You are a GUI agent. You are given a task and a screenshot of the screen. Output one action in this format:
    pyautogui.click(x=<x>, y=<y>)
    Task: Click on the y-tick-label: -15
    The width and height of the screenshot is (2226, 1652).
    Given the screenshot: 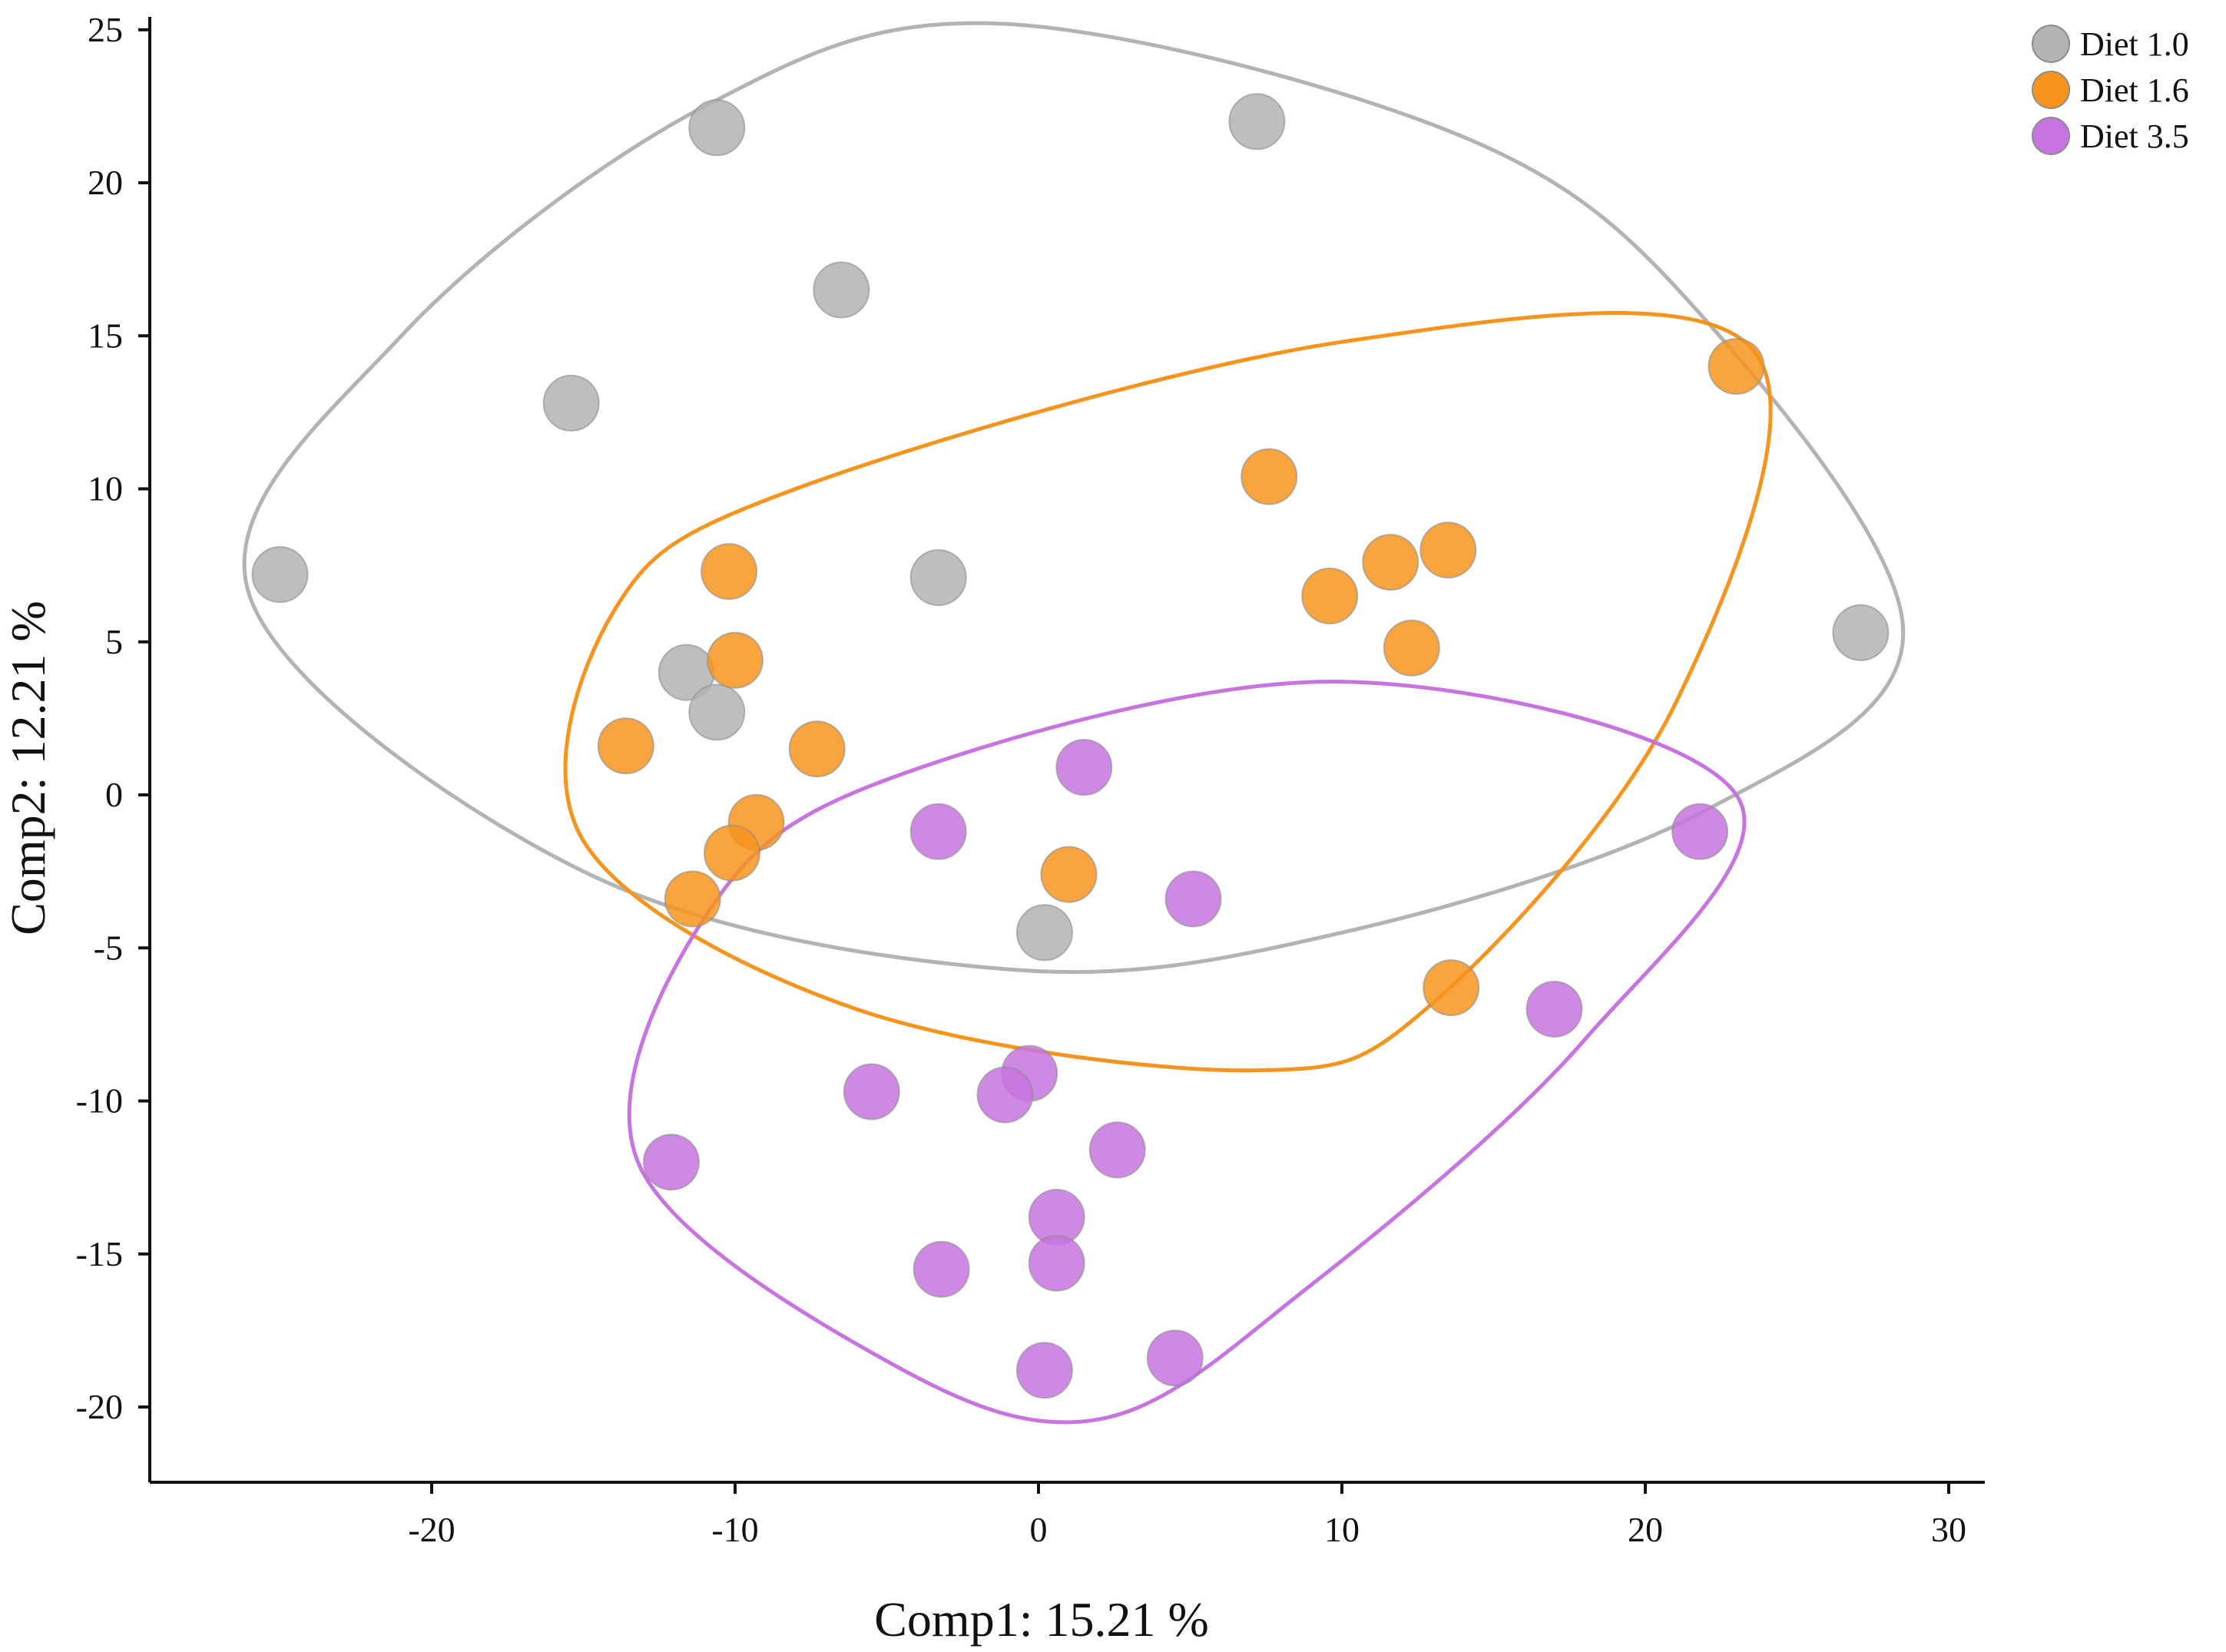 What is the action you would take?
    pyautogui.click(x=99, y=1254)
    